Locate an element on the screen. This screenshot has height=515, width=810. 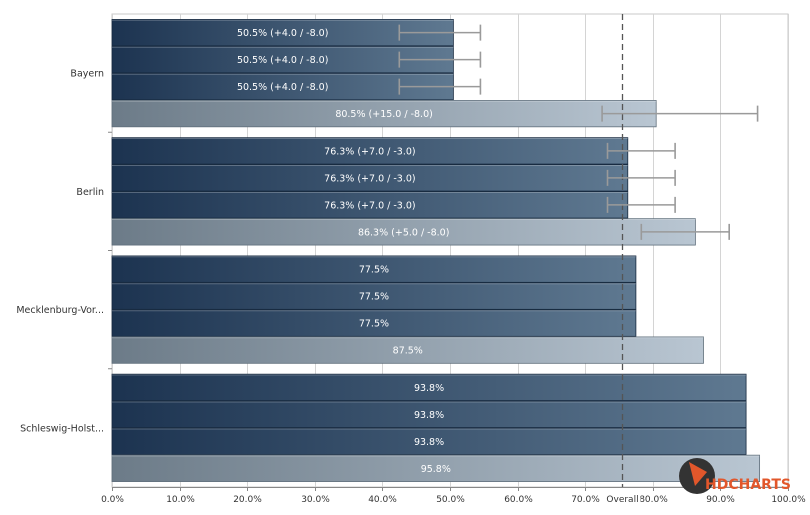
hdcharts-logo: HDCHARTS is located at coordinates (735, 476).